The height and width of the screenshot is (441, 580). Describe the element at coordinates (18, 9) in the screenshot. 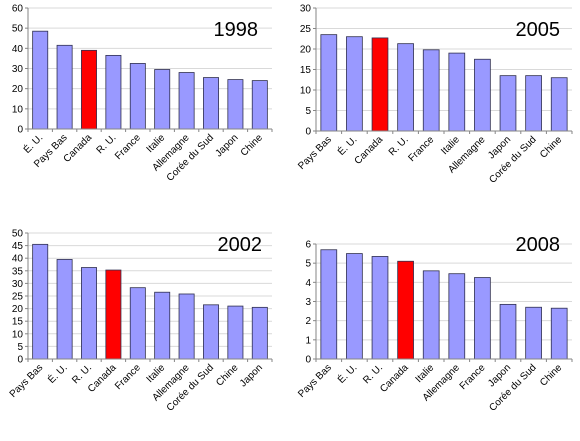

I see `y-tick-label: 60` at that location.